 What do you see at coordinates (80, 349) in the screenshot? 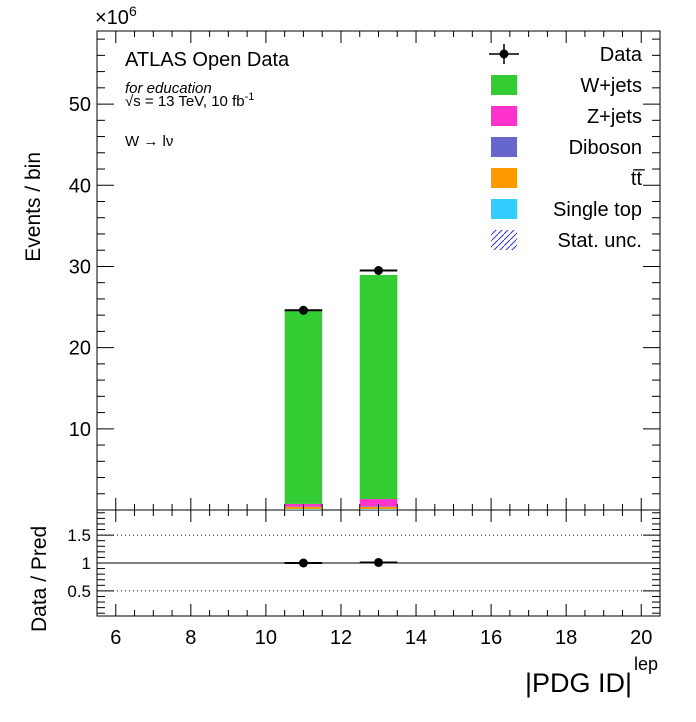
I see `y-tick-label: 20` at bounding box center [80, 349].